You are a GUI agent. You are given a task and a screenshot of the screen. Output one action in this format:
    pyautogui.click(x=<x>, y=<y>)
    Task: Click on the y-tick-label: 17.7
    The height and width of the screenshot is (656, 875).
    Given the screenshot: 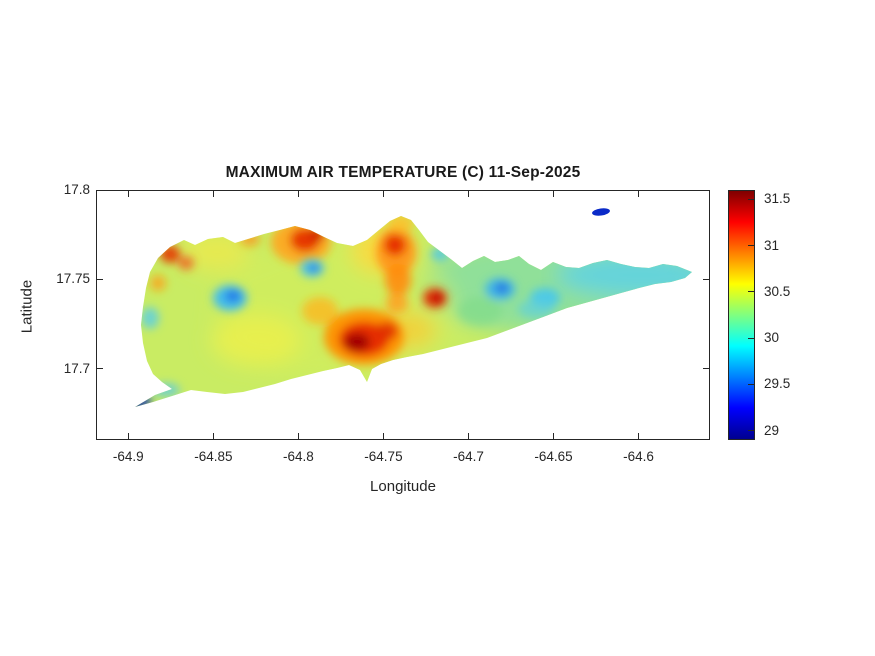 What is the action you would take?
    pyautogui.click(x=76, y=368)
    